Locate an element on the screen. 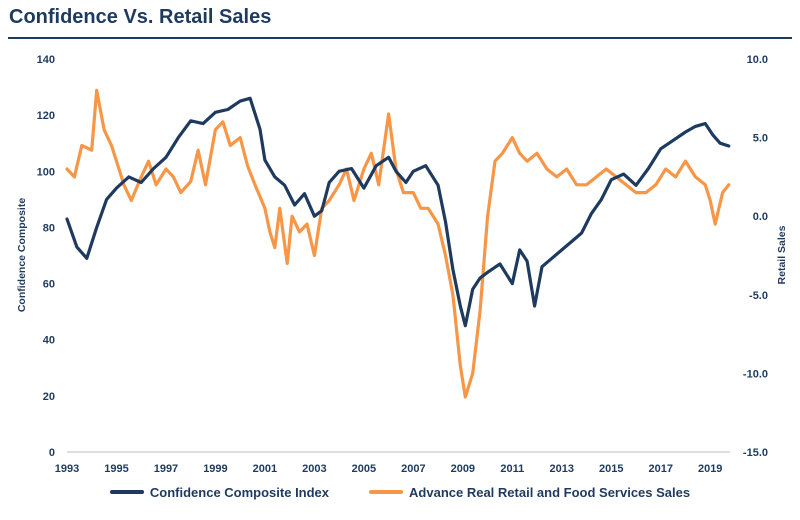 The image size is (800, 520). x-tick-label: 2003 is located at coordinates (314, 469).